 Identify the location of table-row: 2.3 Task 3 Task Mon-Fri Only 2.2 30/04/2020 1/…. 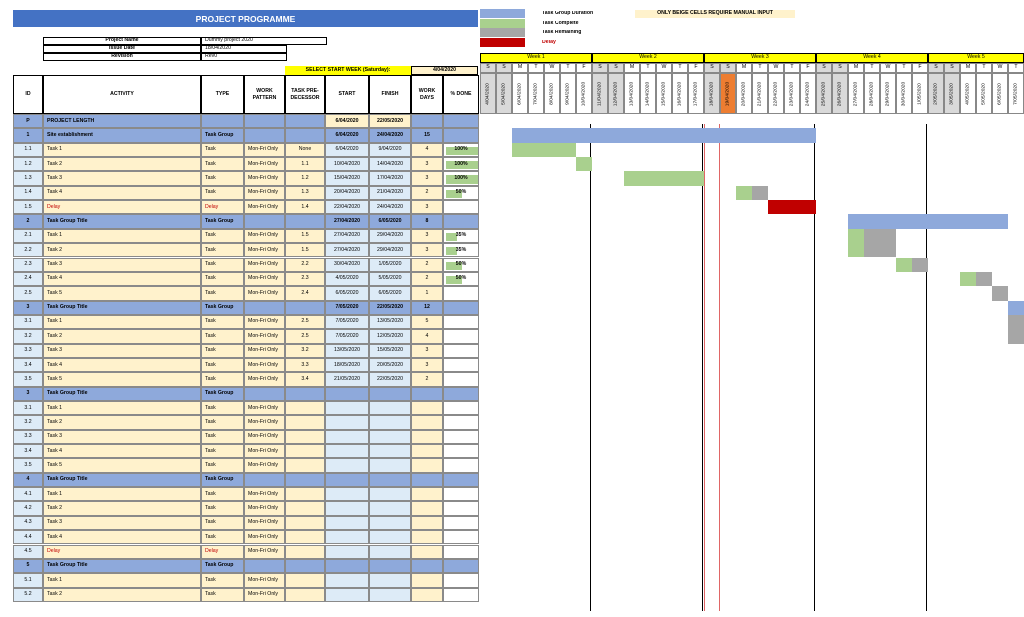
(246, 264).